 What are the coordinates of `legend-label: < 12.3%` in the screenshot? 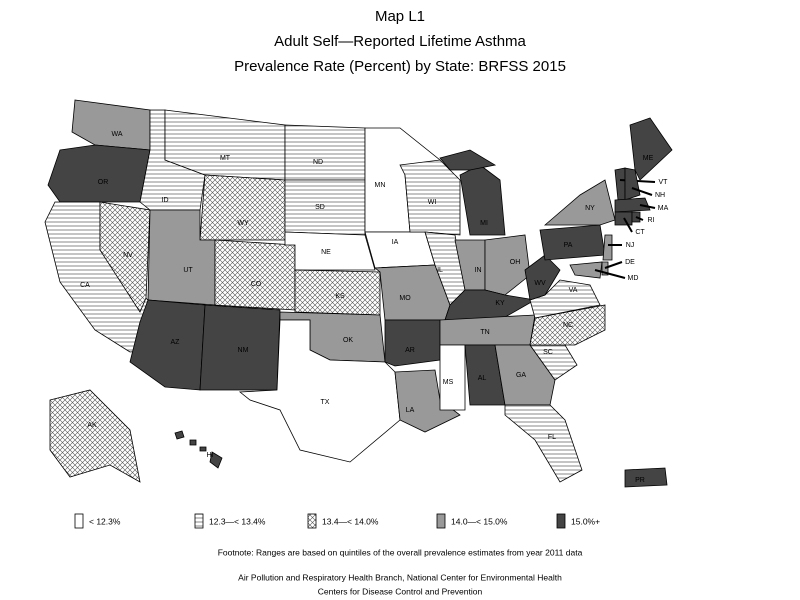 It's located at (105, 521).